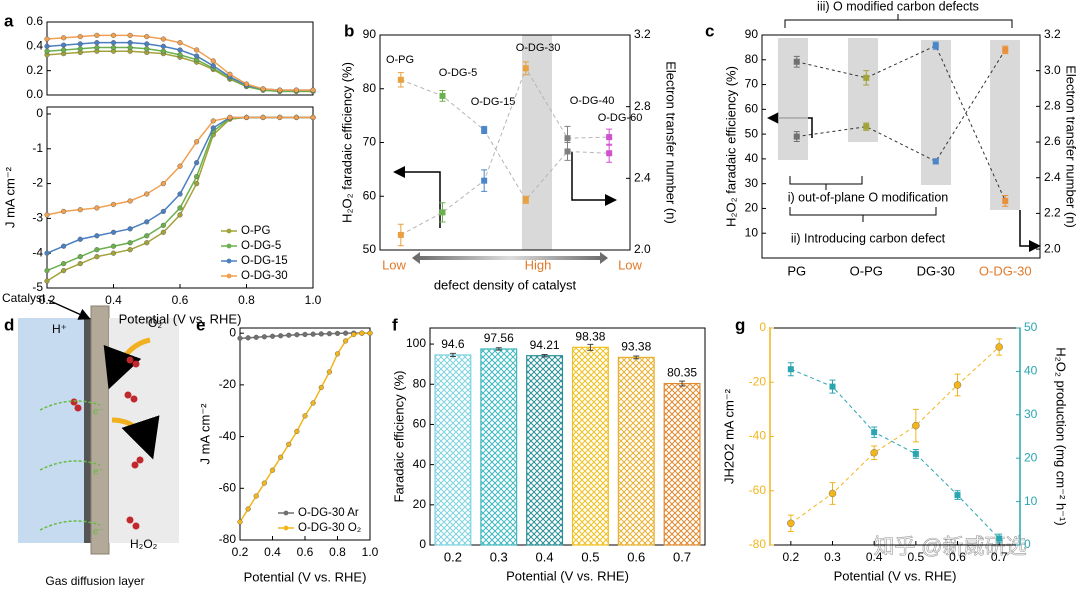  I want to click on flow-arrow, so click(127, 363).